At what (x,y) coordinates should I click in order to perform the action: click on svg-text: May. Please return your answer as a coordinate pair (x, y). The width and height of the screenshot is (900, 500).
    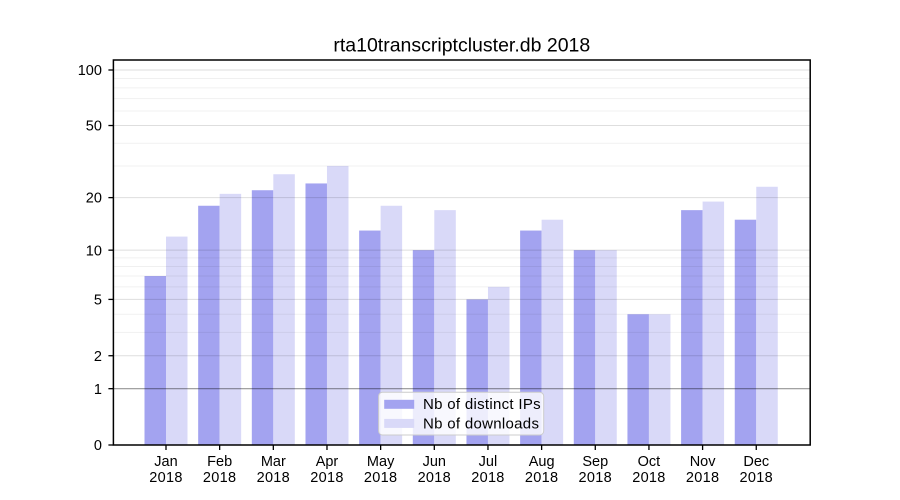
    Looking at the image, I should click on (381, 462).